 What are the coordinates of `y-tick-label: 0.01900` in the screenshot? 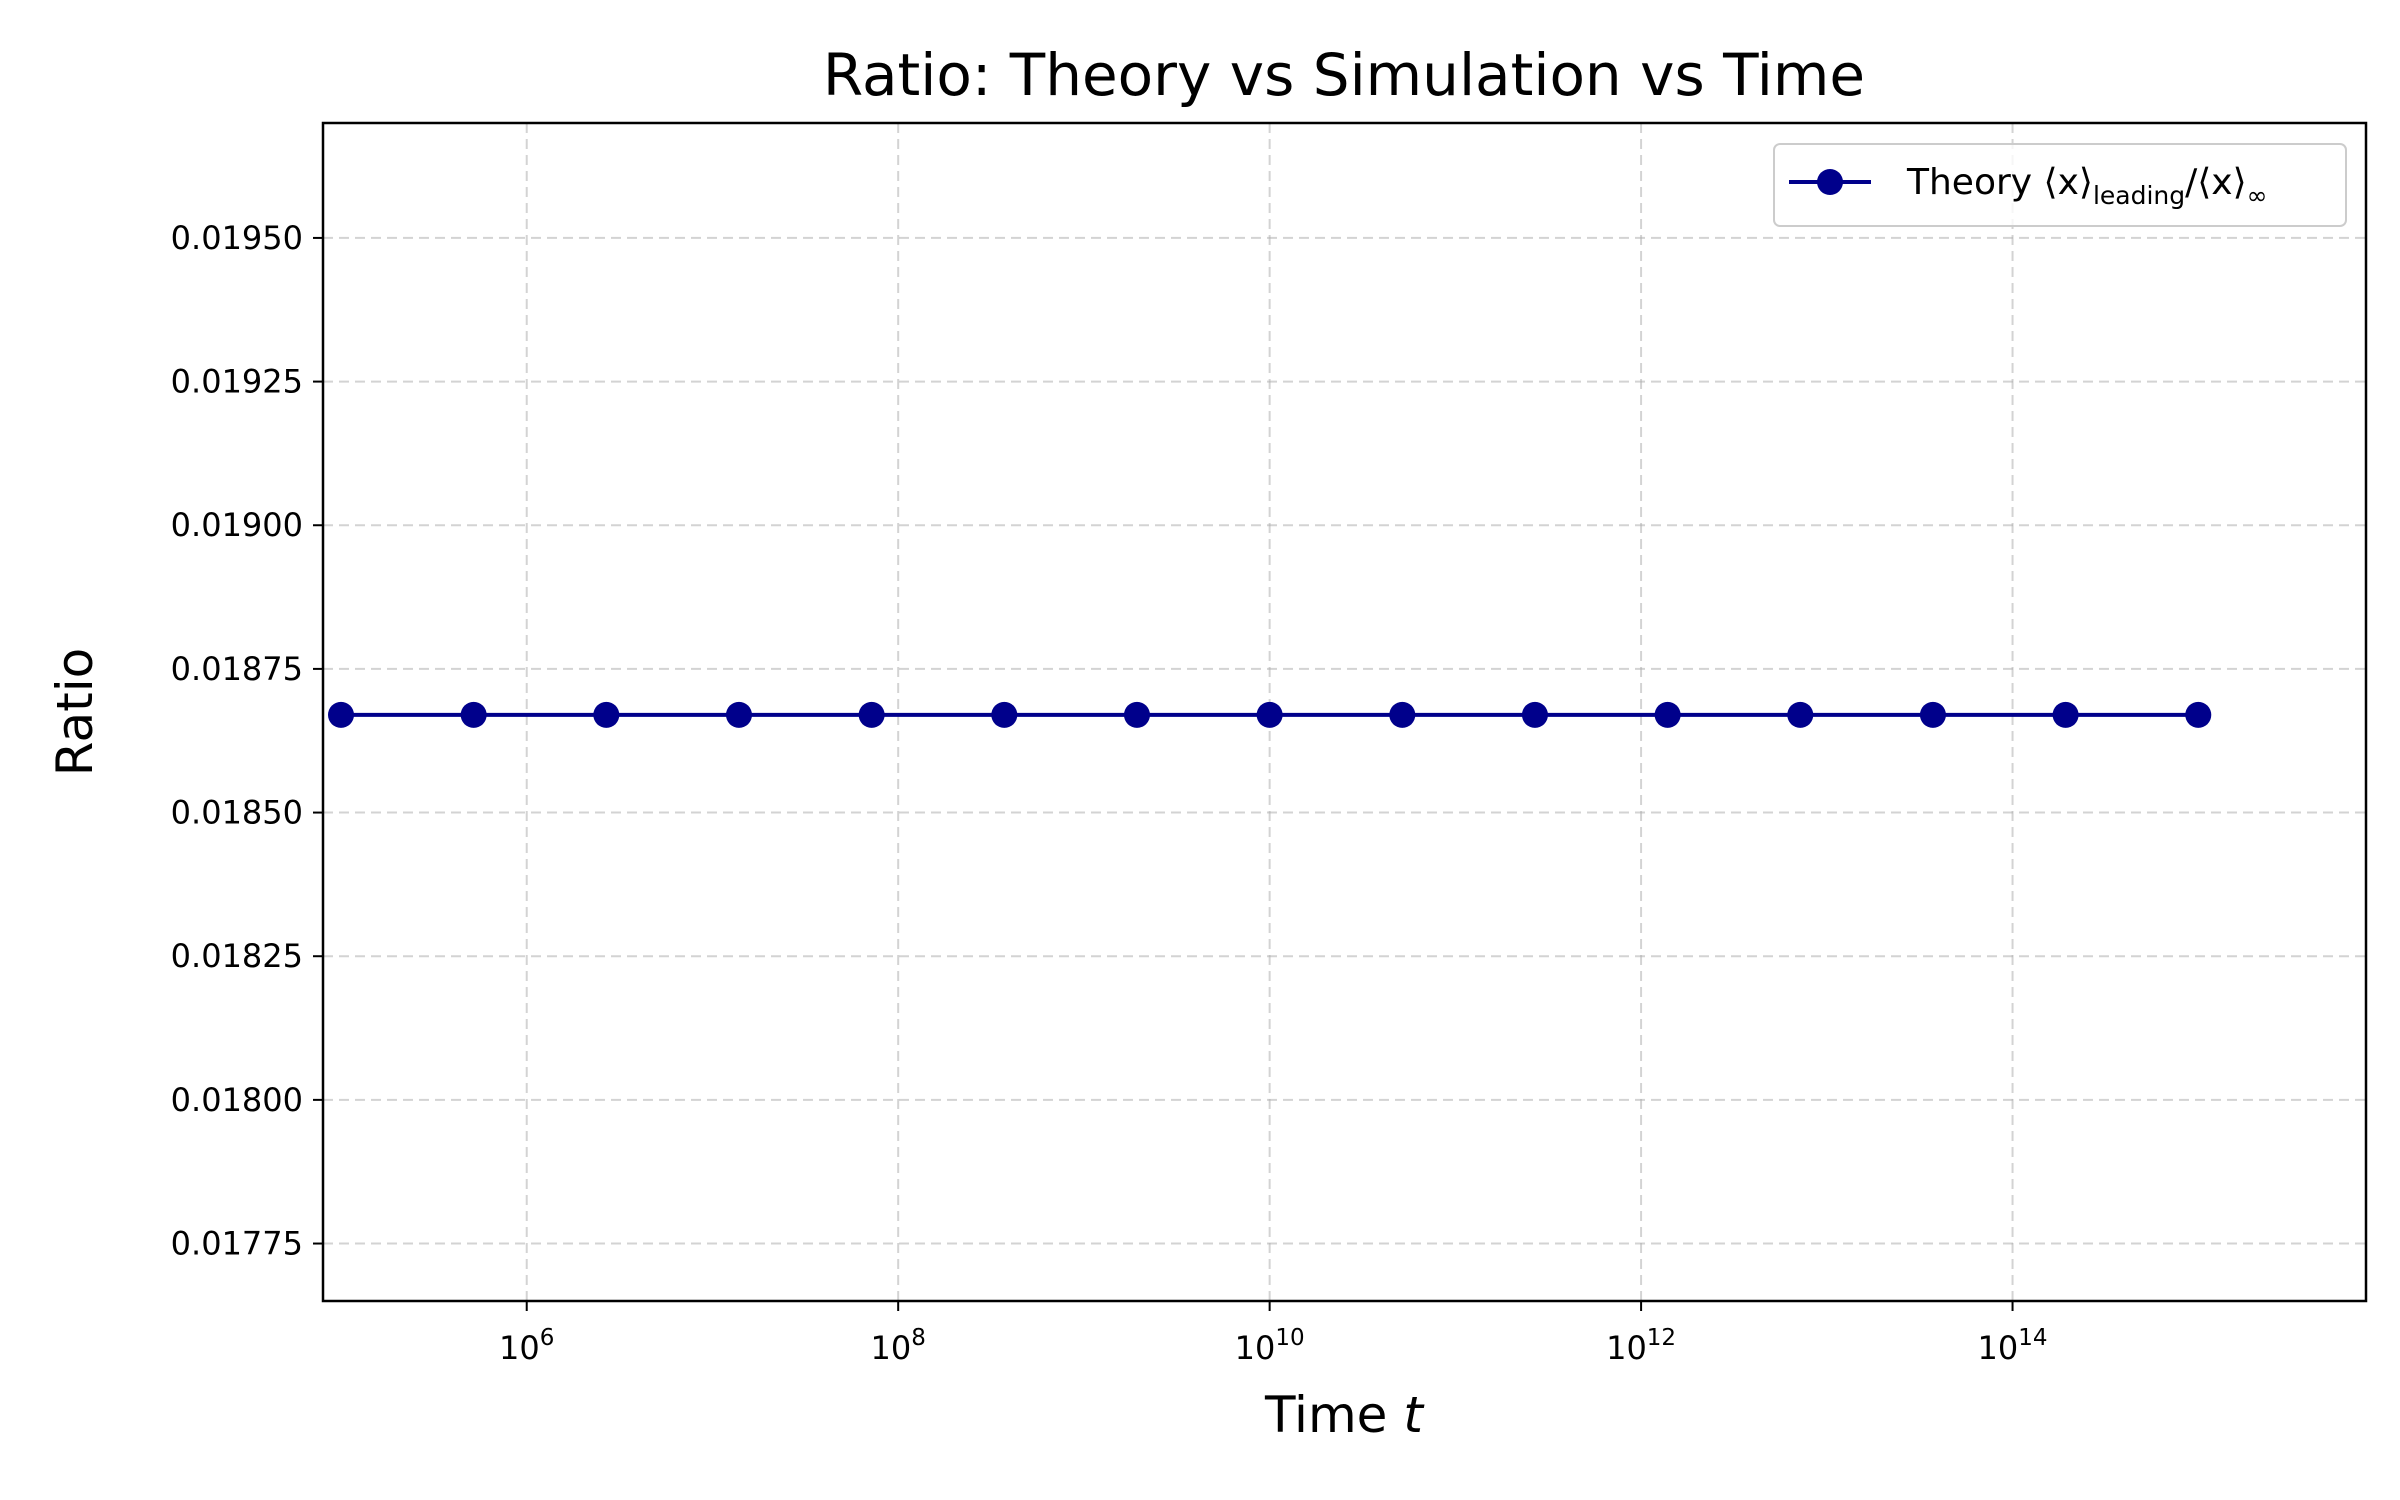 It's located at (237, 525).